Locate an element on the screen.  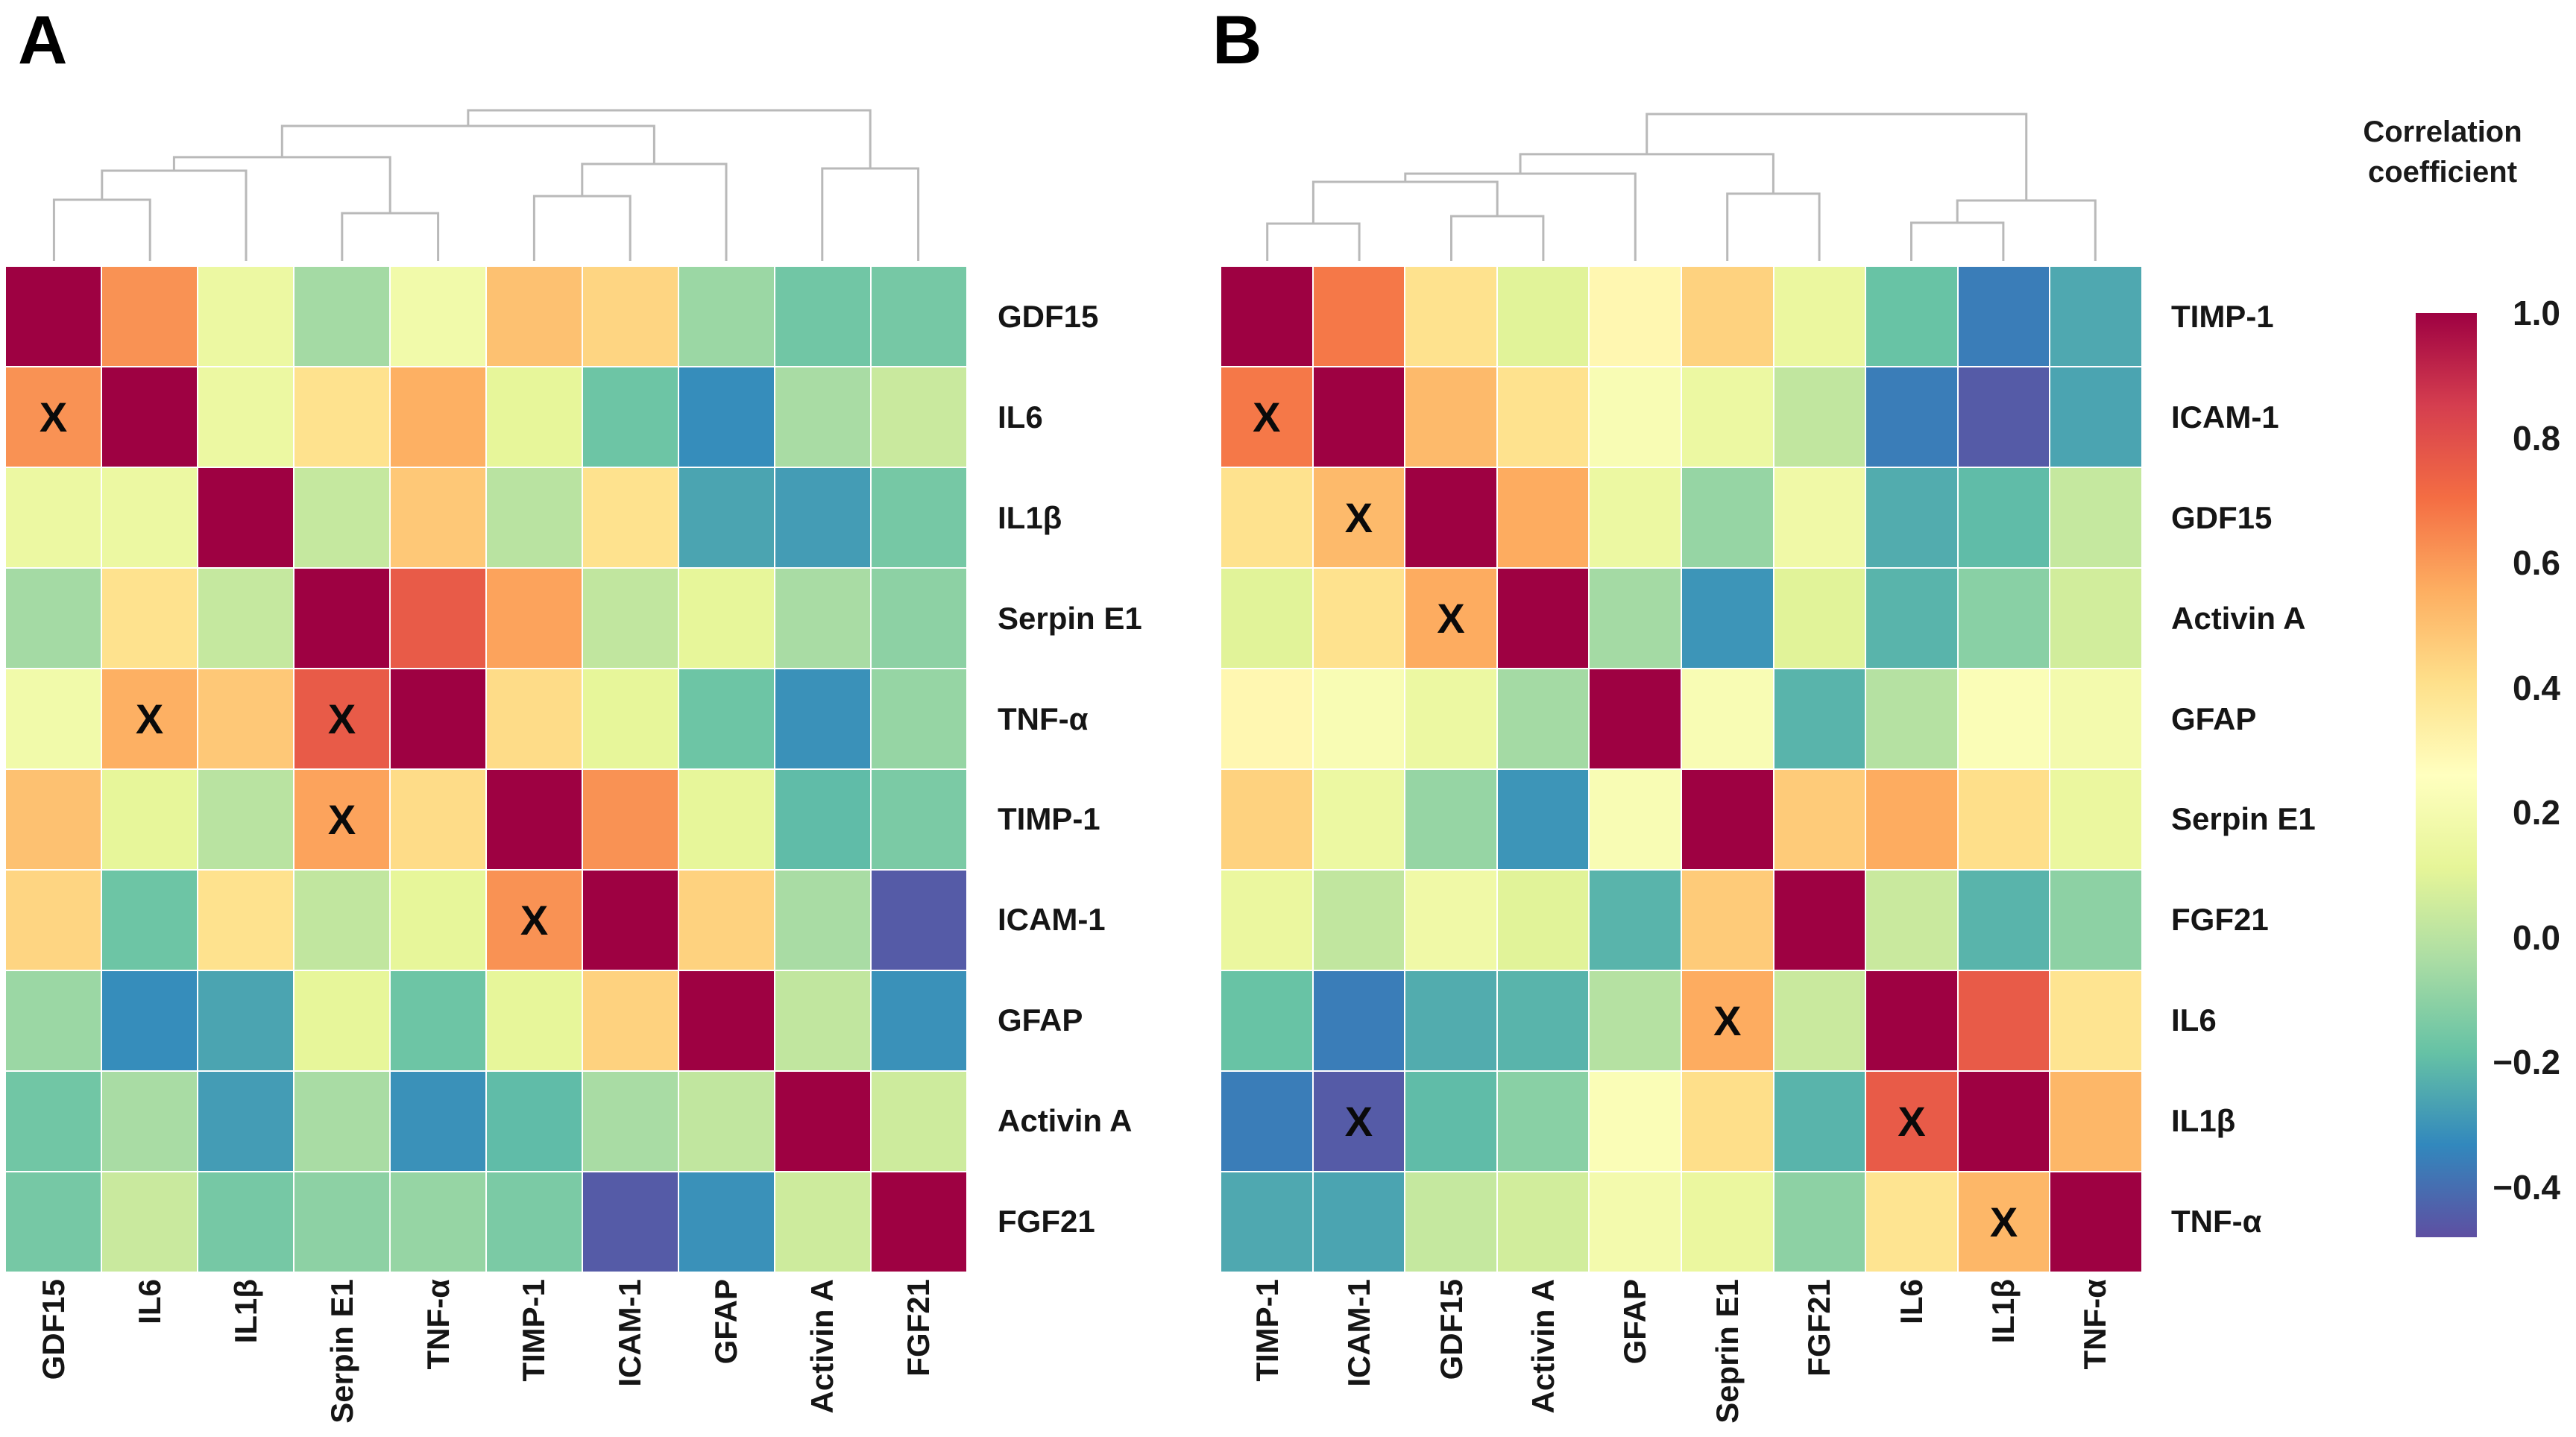
row-label: IL6 is located at coordinates (2194, 1020).